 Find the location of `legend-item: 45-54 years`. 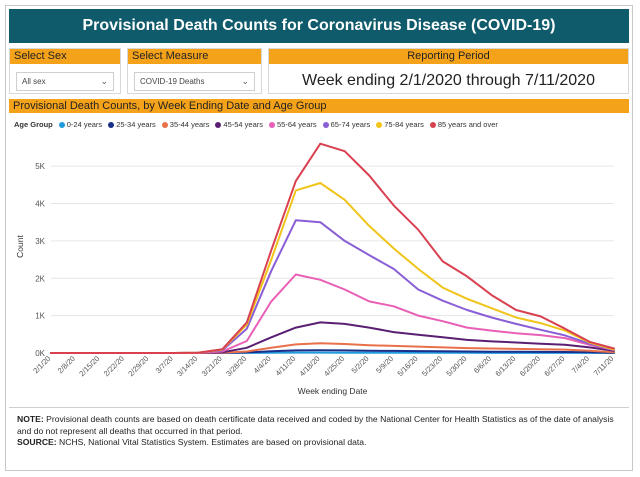

legend-item: 45-54 years is located at coordinates (239, 124).